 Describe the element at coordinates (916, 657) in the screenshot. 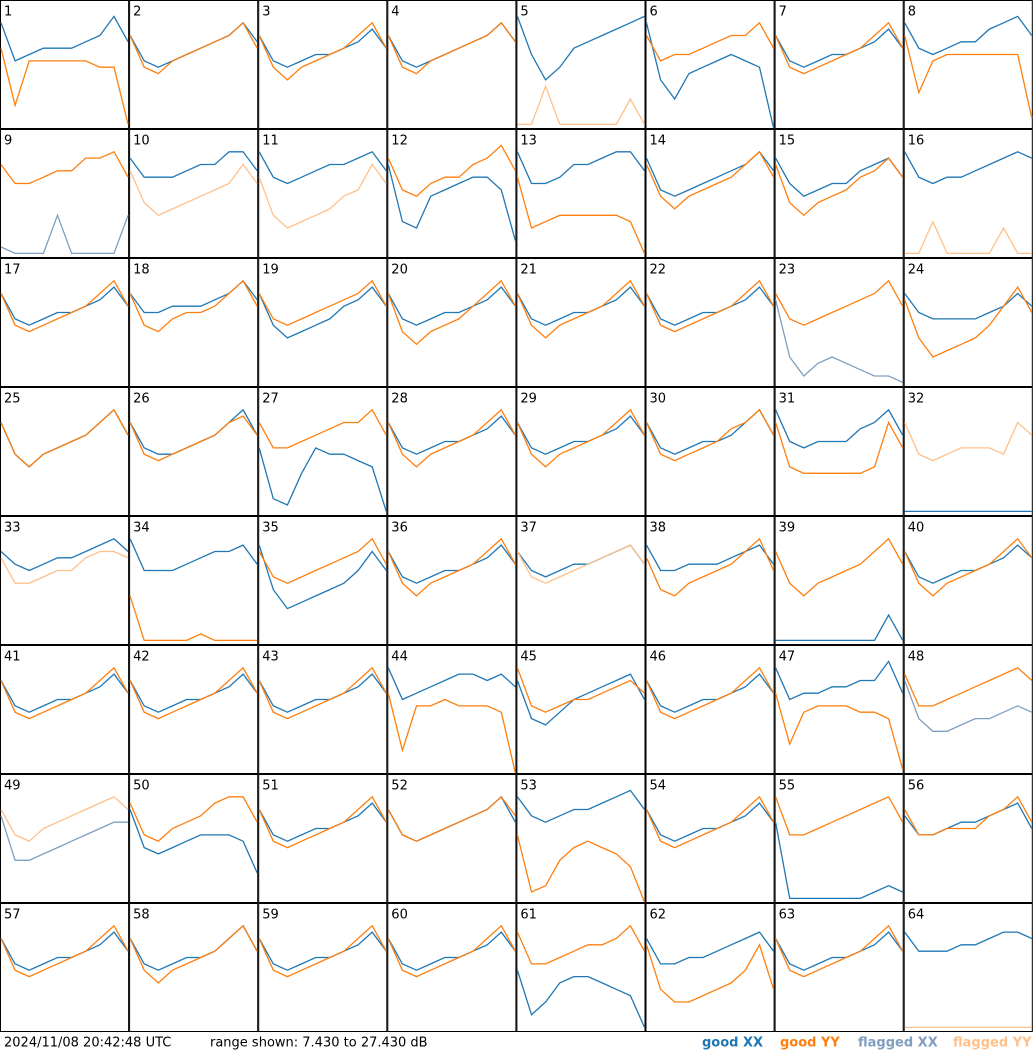

I see `panel-label: 48` at that location.